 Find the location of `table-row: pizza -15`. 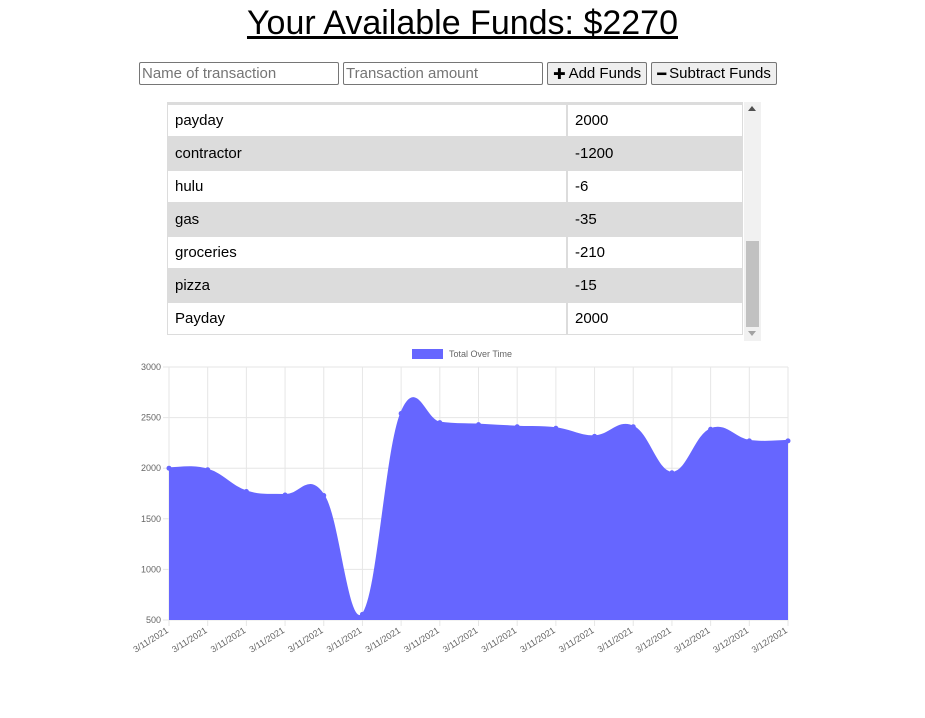

table-row: pizza -15 is located at coordinates (455, 285).